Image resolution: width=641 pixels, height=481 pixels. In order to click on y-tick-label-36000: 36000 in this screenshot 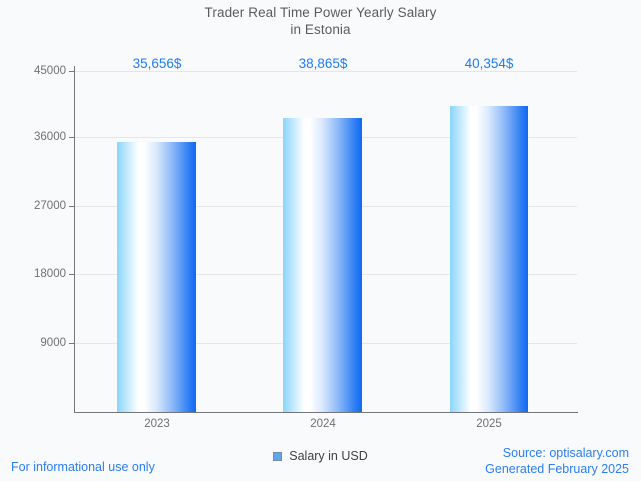, I will do `click(50, 137)`.